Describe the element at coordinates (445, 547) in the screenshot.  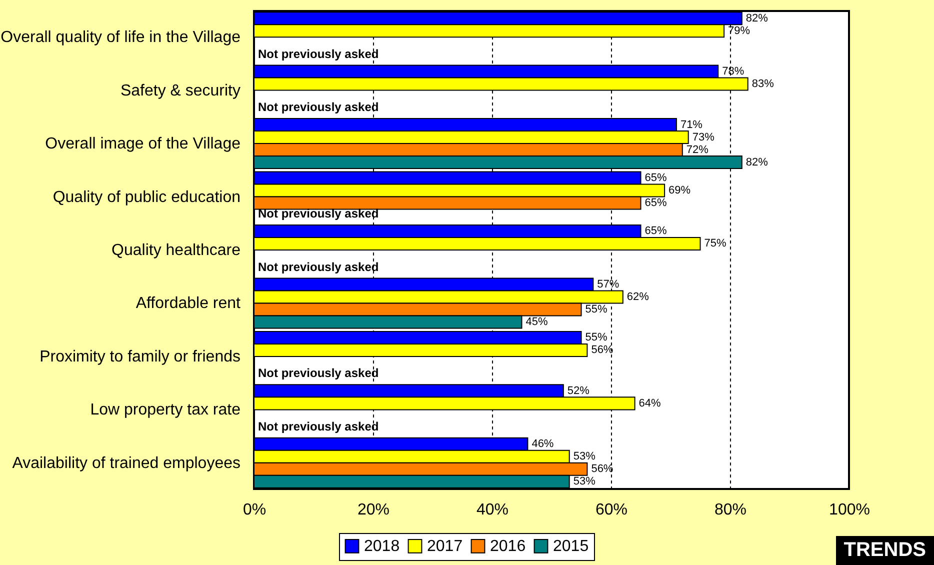
I see `legend-label: 2017` at that location.